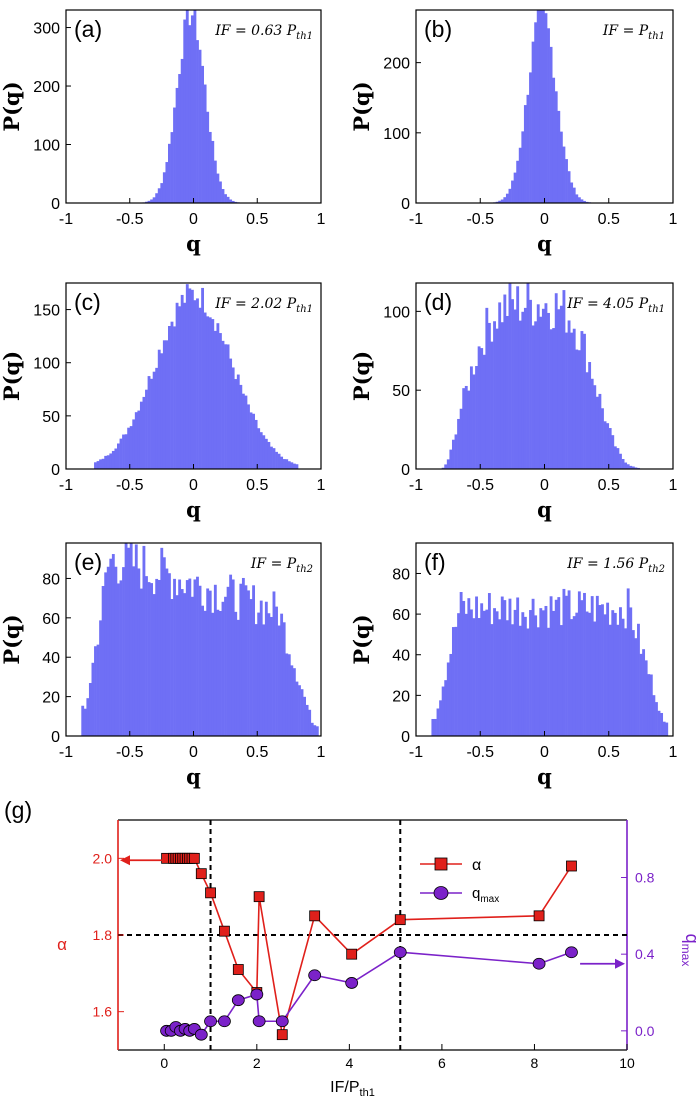  I want to click on y-tick-label: 0, so click(405, 470).